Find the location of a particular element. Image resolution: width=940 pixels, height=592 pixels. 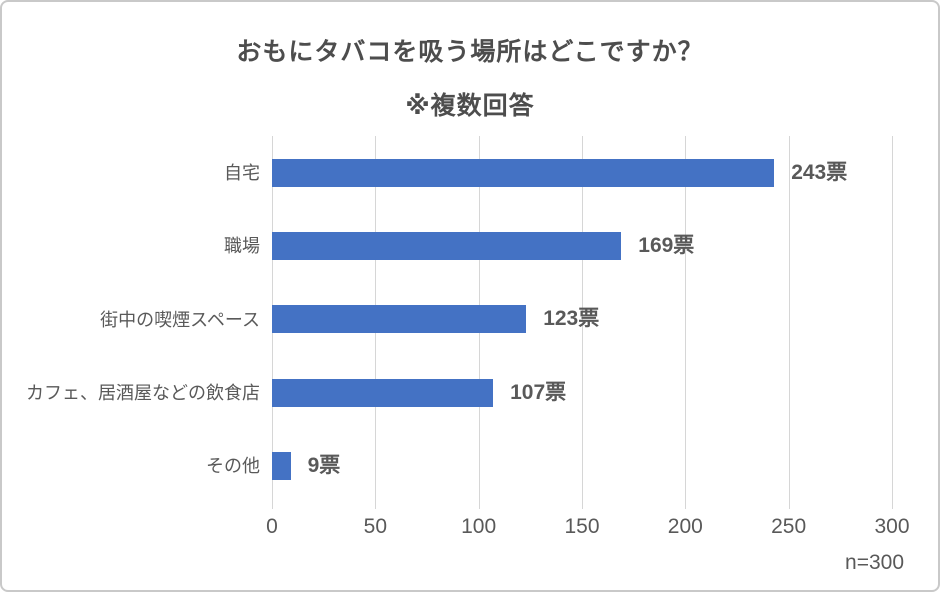

x-axis-tick-label: 150 is located at coordinates (582, 526).